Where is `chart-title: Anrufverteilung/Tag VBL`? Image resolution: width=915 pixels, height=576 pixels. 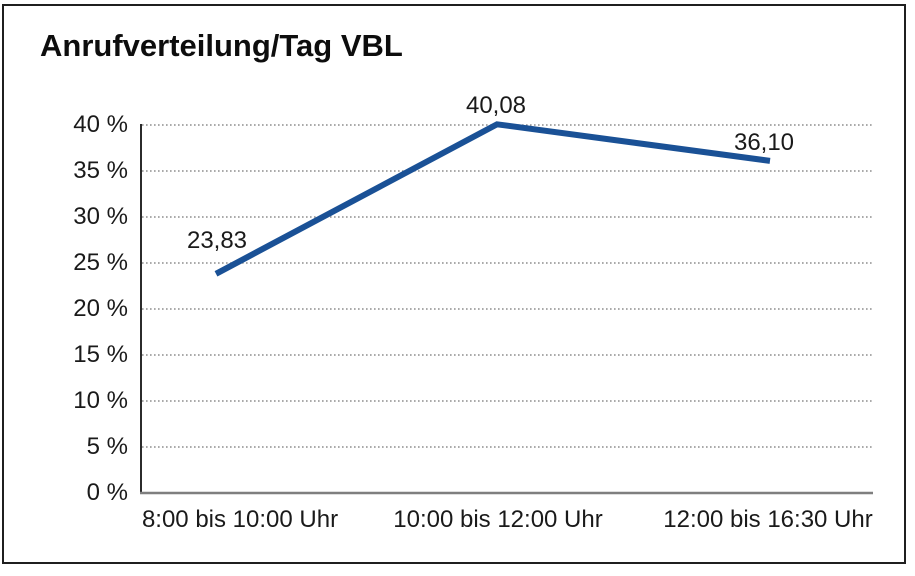 chart-title: Anrufverteilung/Tag VBL is located at coordinates (221, 45).